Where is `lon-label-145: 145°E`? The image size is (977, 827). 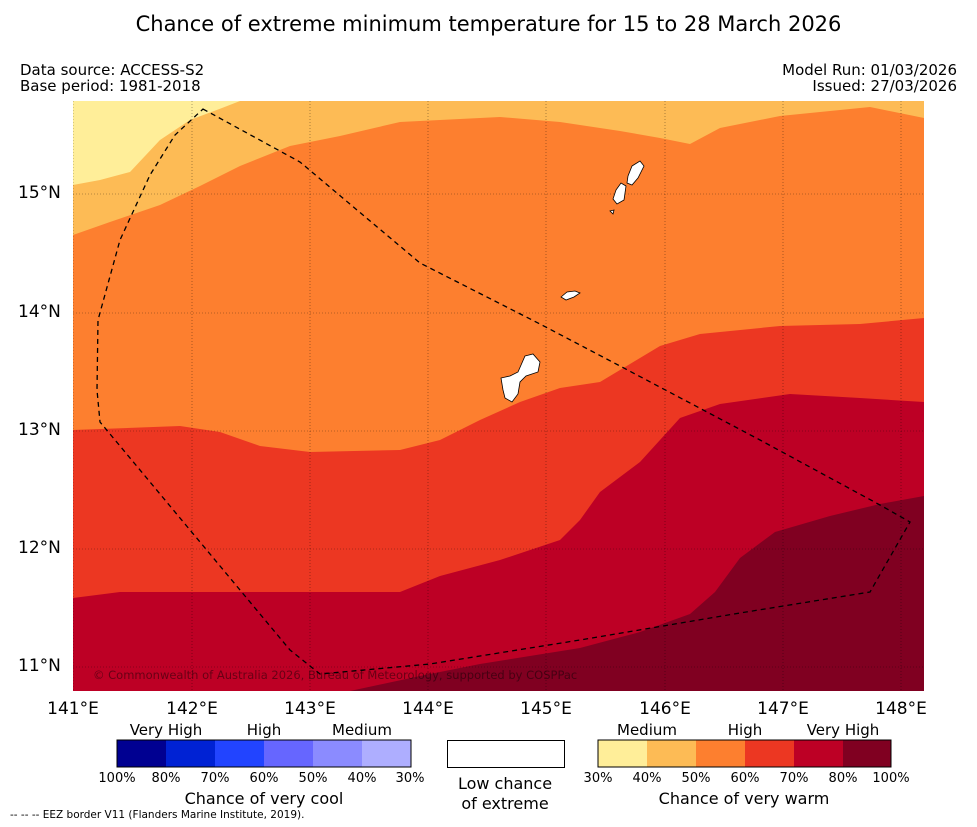
lon-label-145: 145°E is located at coordinates (546, 709).